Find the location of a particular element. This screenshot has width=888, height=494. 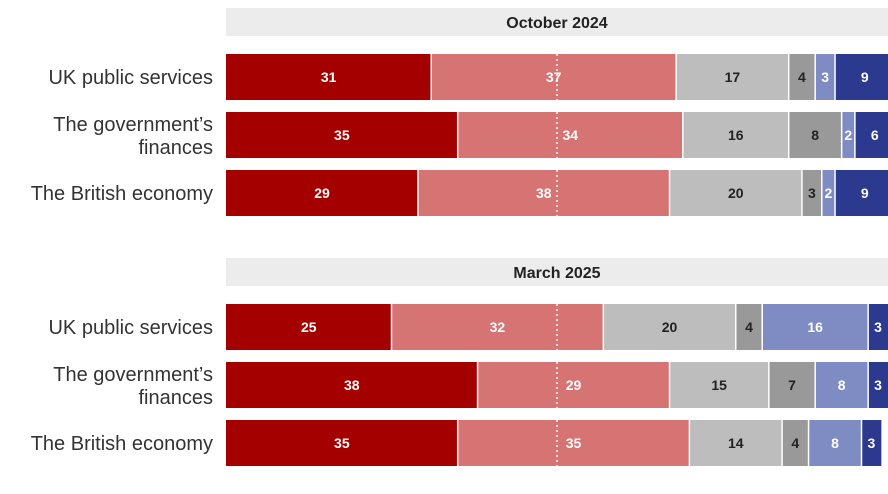

data-label: 32 is located at coordinates (498, 327).